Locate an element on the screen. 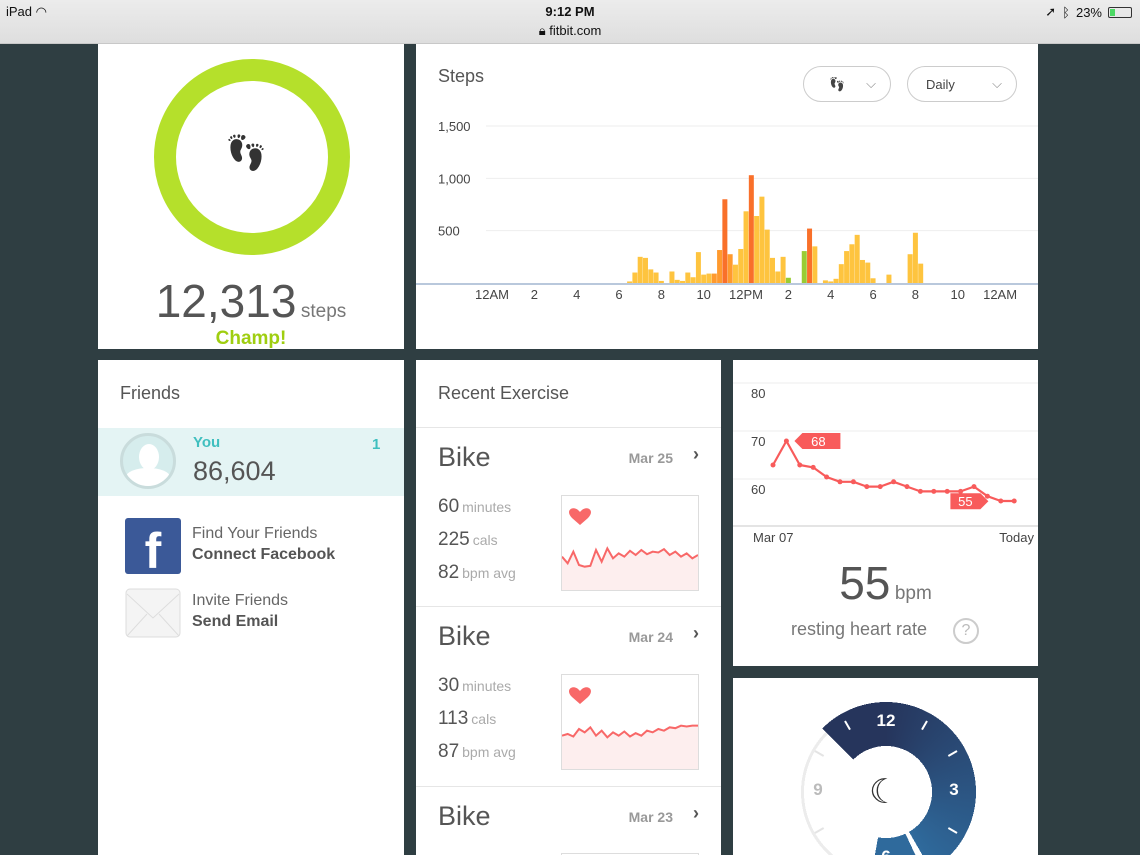  clock-label-6-wrap: 6 is located at coordinates (886, 851).